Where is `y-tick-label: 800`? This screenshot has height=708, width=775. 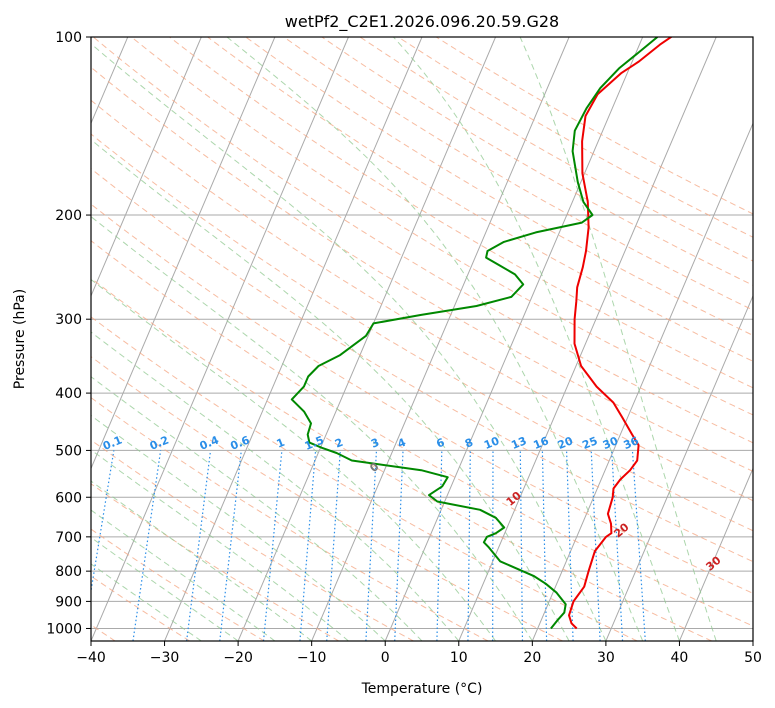
y-tick-label: 800 is located at coordinates (68, 572).